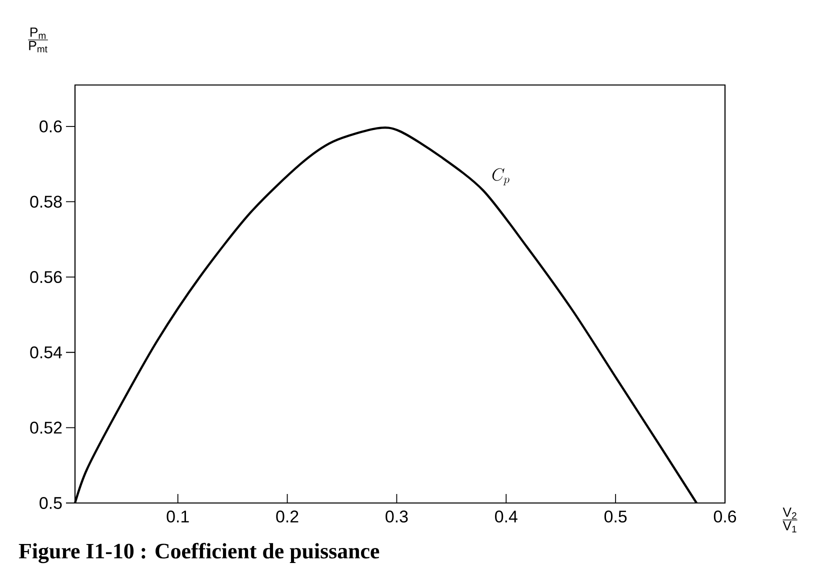  I want to click on y-axis-title: $\frac{\mathrm{P_m}}{\mathrm{P_{mt}}}$, so click(38, 40).